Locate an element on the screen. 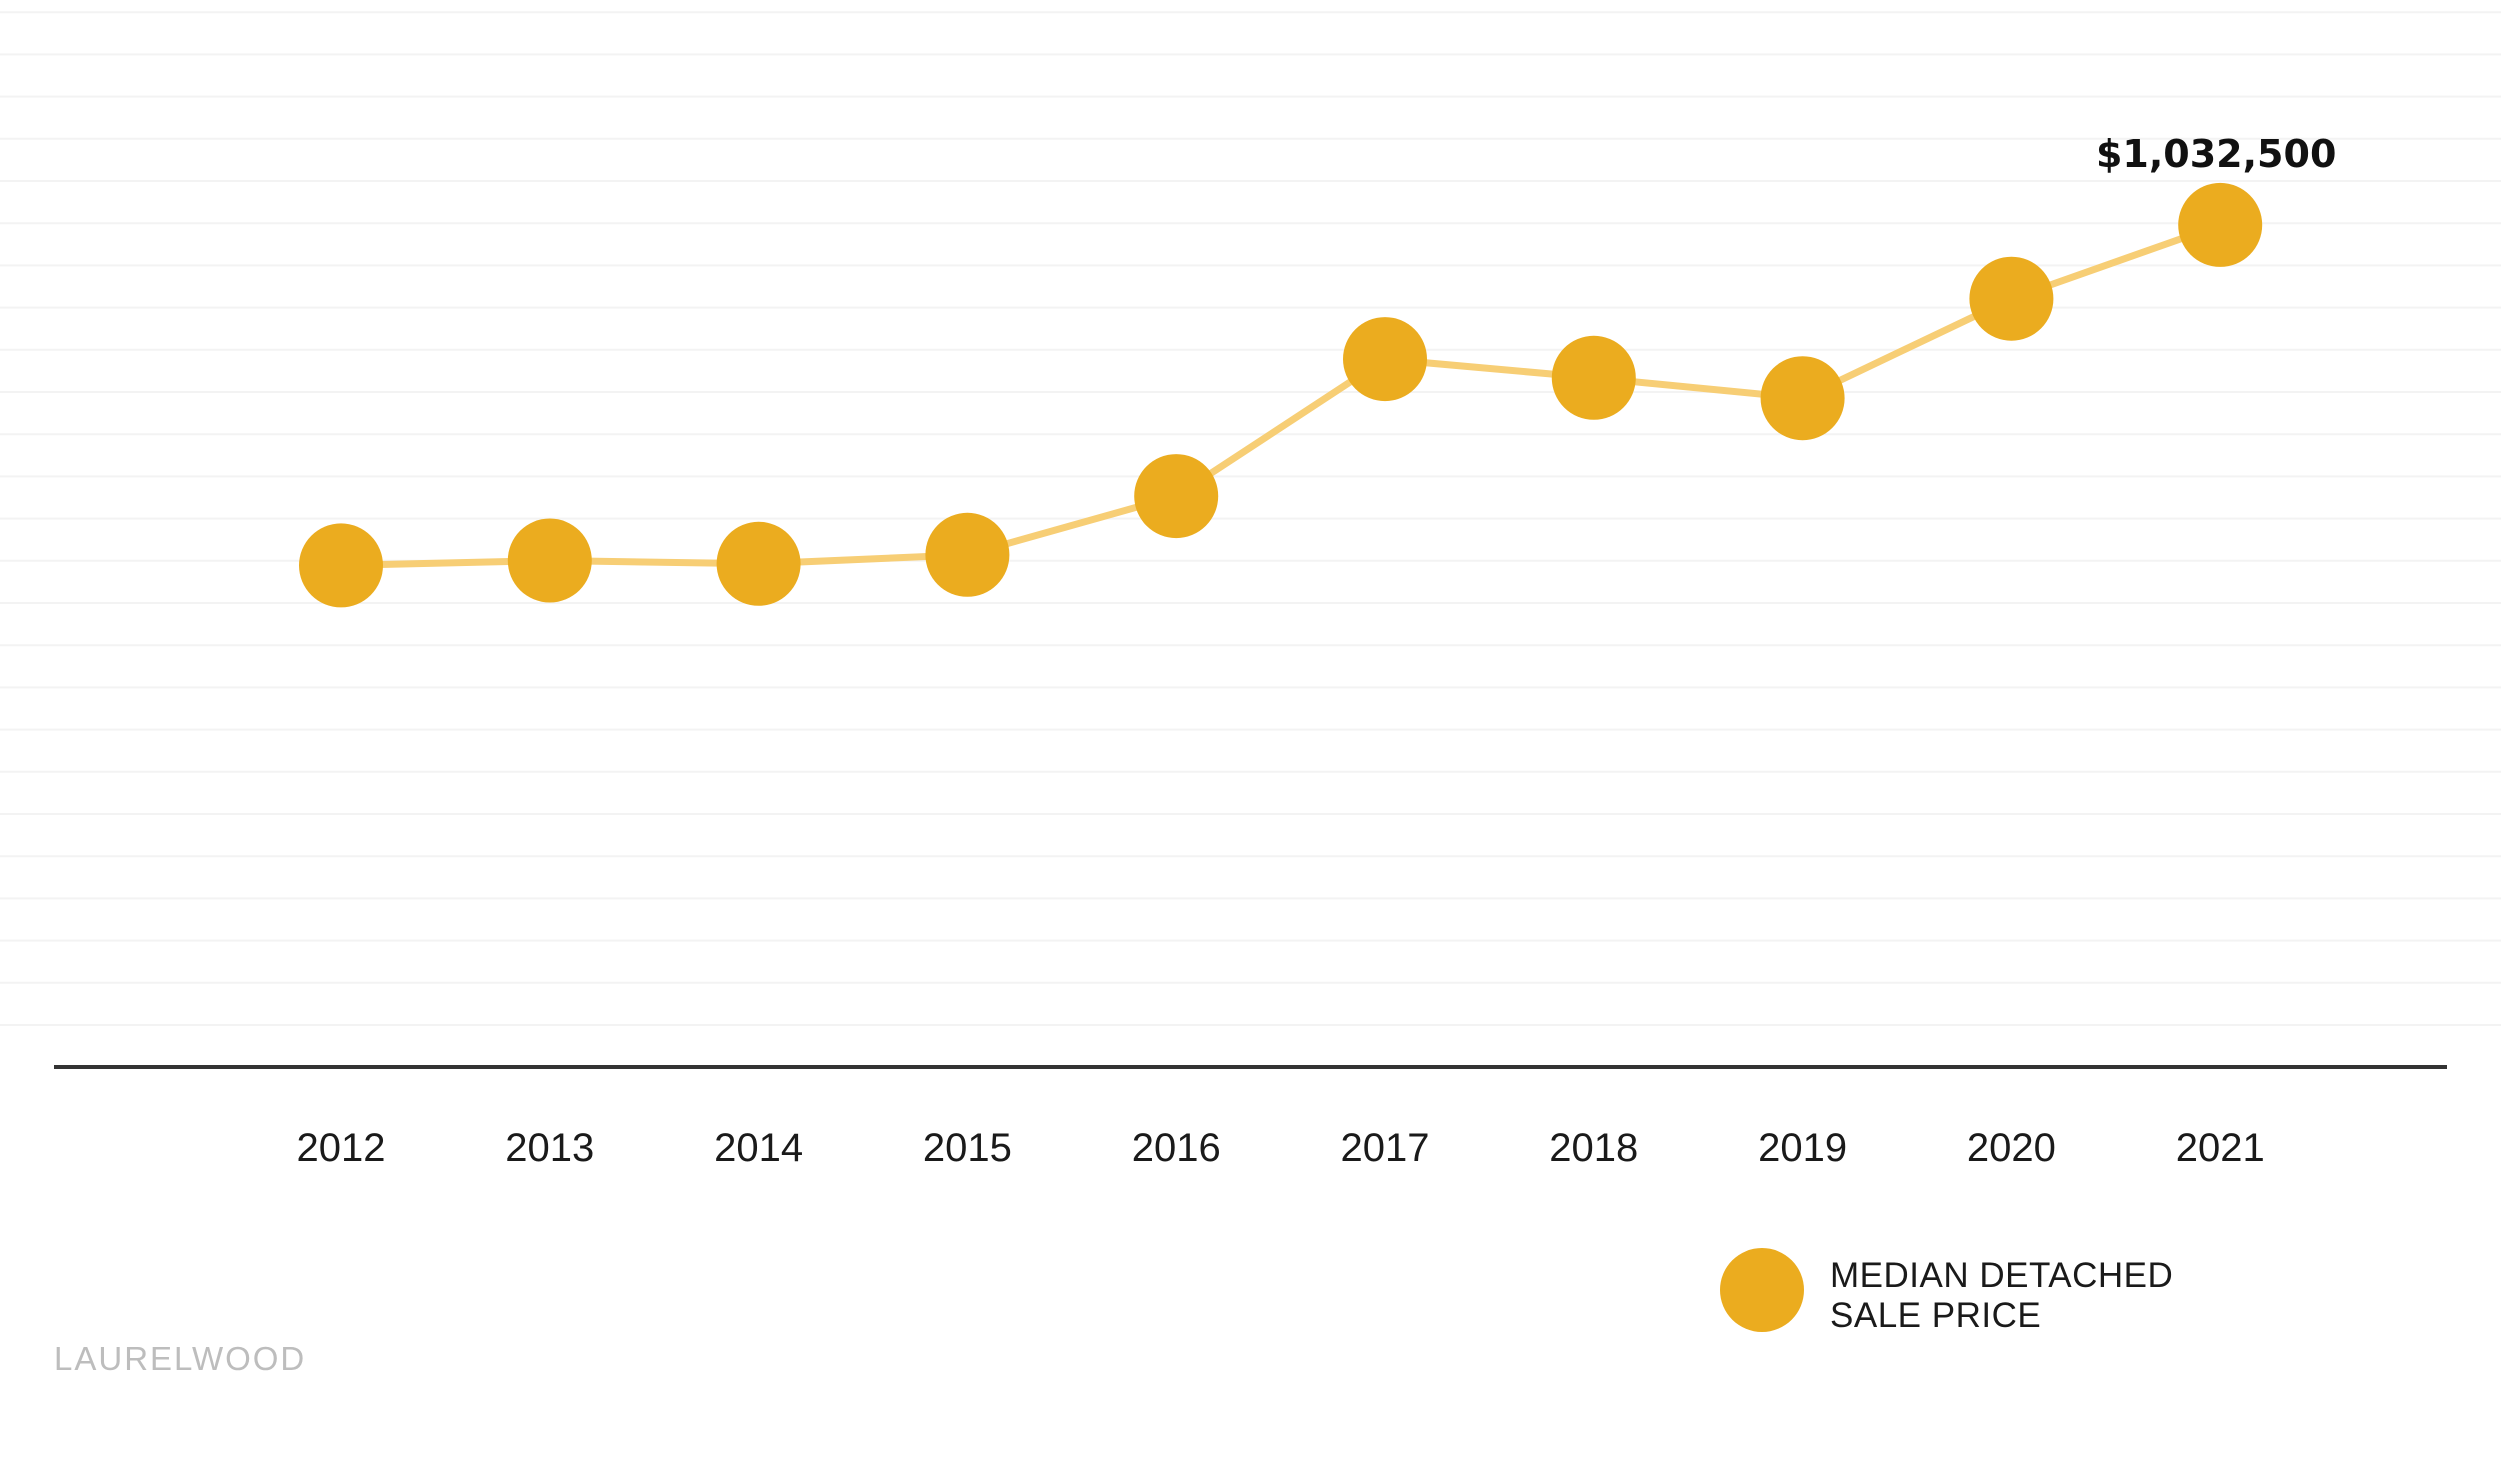 This screenshot has width=2501, height=1459. x-tick-label-2018: 2018 is located at coordinates (1593, 1148).